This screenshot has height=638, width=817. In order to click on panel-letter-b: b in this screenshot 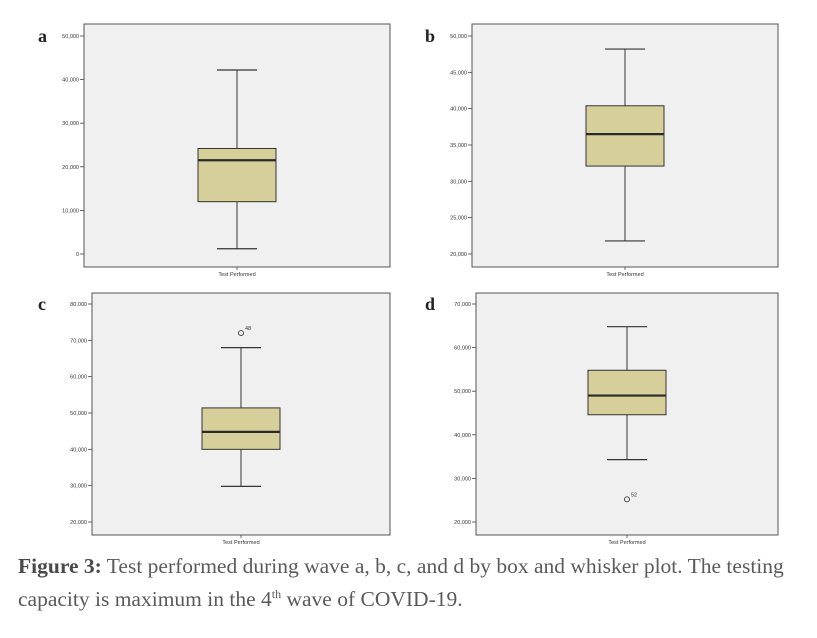, I will do `click(430, 36)`.